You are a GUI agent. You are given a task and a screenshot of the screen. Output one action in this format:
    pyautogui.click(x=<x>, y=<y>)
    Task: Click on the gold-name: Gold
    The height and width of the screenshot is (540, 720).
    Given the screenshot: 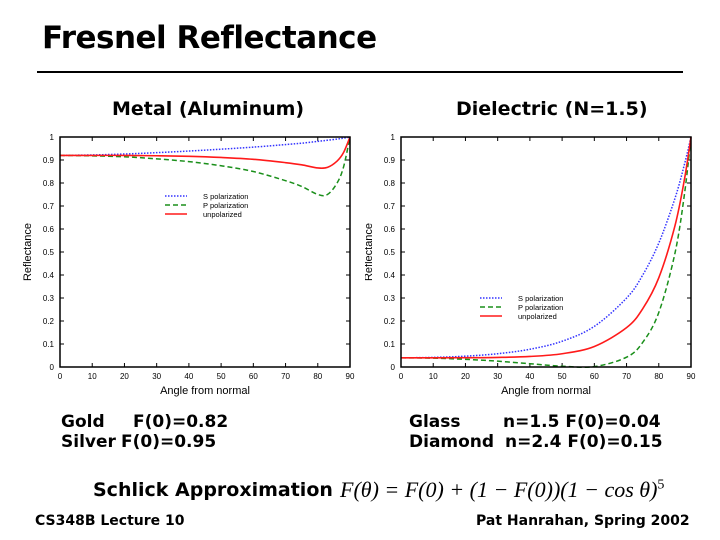 What is the action you would take?
    pyautogui.click(x=83, y=422)
    